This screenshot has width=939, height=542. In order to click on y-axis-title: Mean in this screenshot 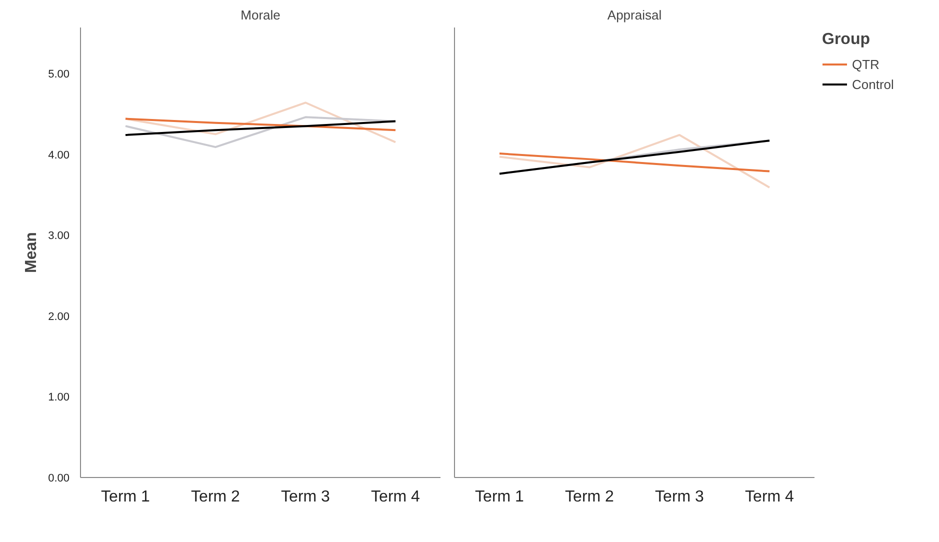, I will do `click(31, 252)`.